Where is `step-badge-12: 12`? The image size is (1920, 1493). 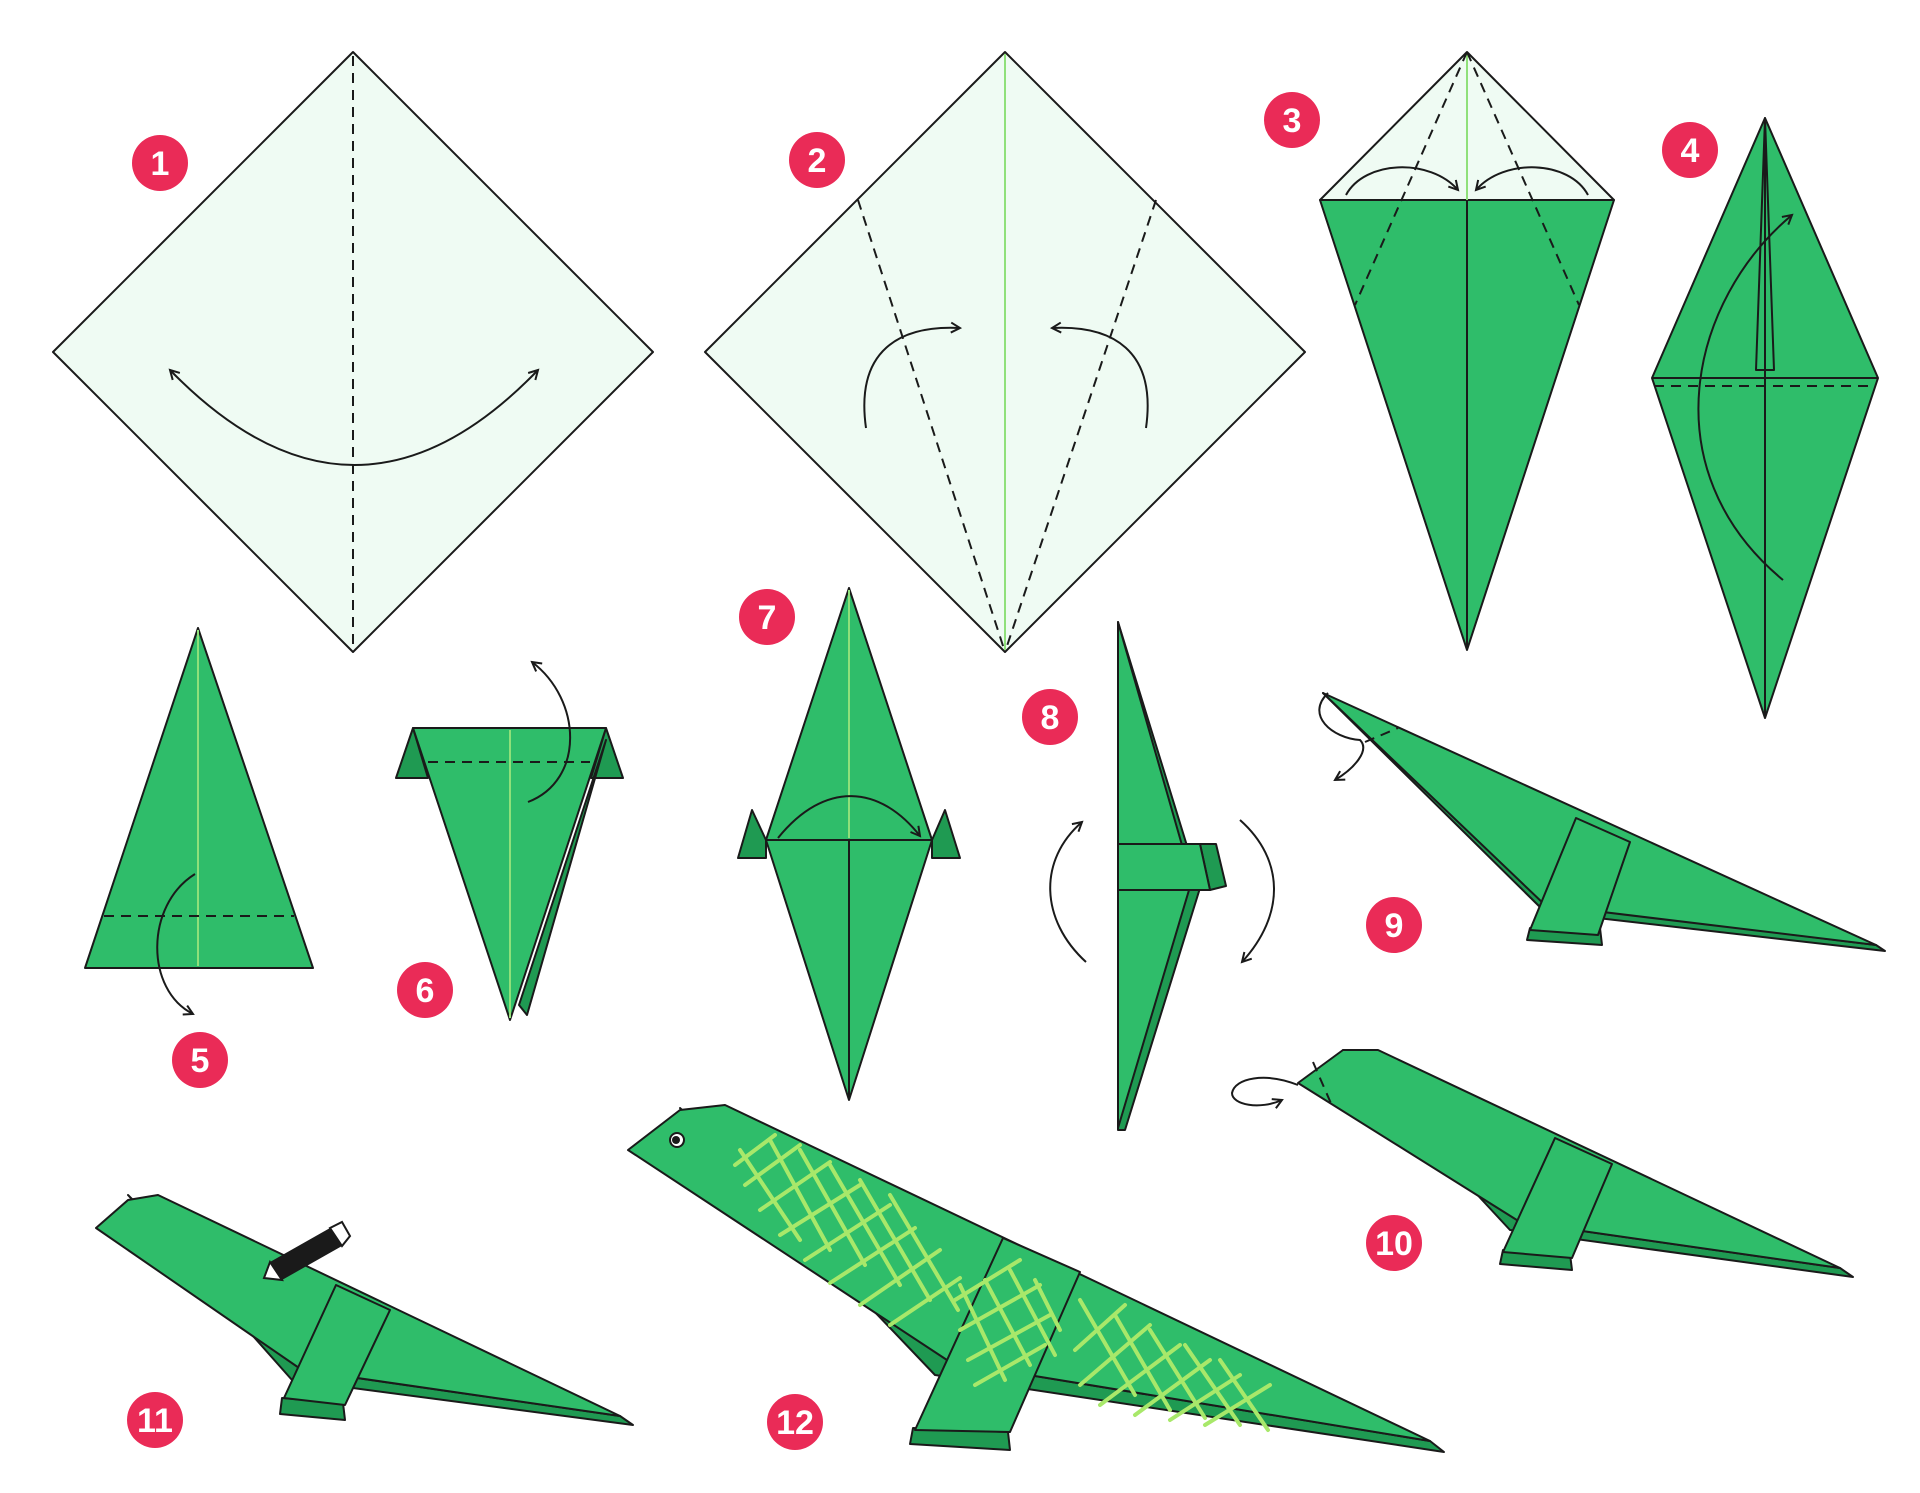
step-badge-12: 12 is located at coordinates (795, 1422).